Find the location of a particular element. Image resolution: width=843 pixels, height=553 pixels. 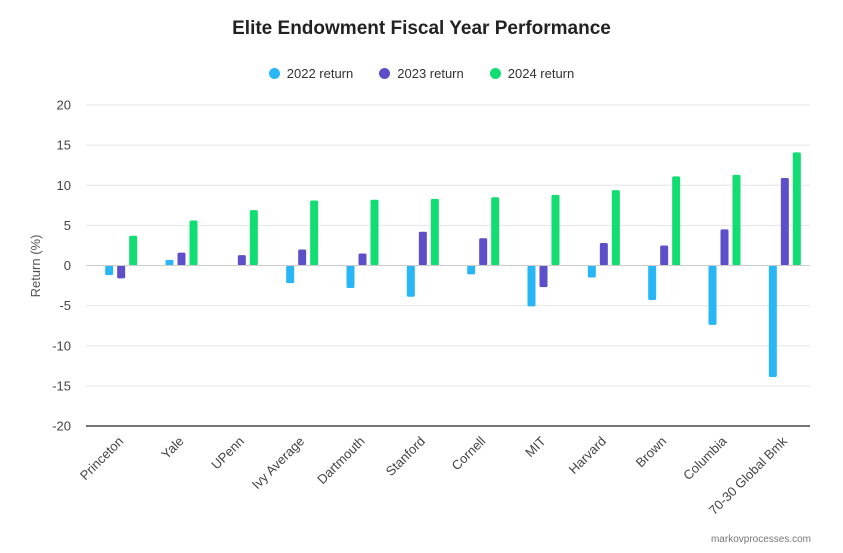

y-tick-label: 5 is located at coordinates (67, 225).